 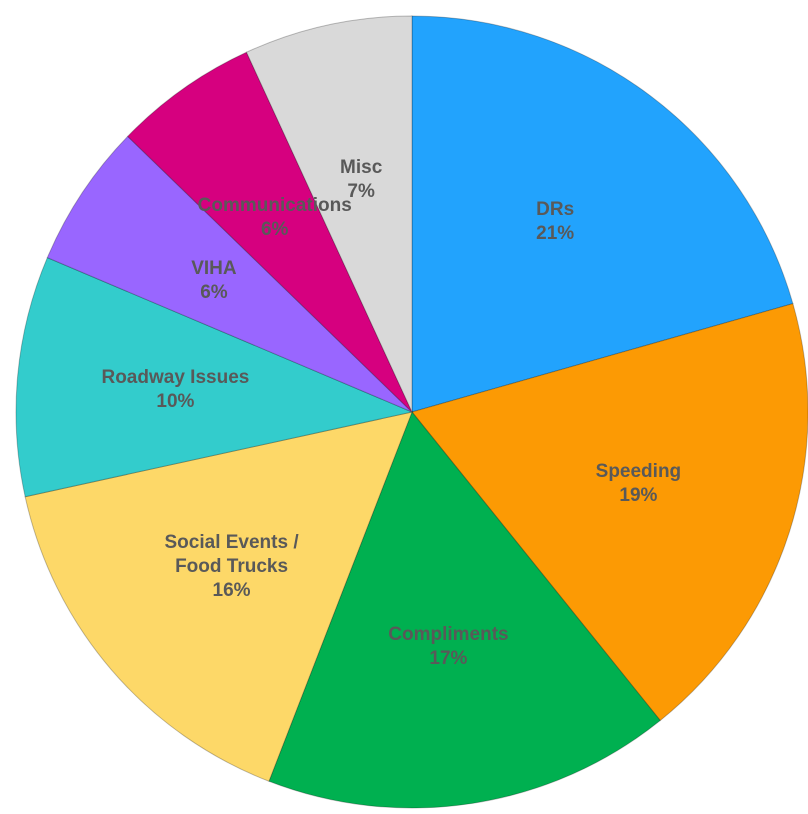 I want to click on slice-name: Communications, so click(x=274, y=206).